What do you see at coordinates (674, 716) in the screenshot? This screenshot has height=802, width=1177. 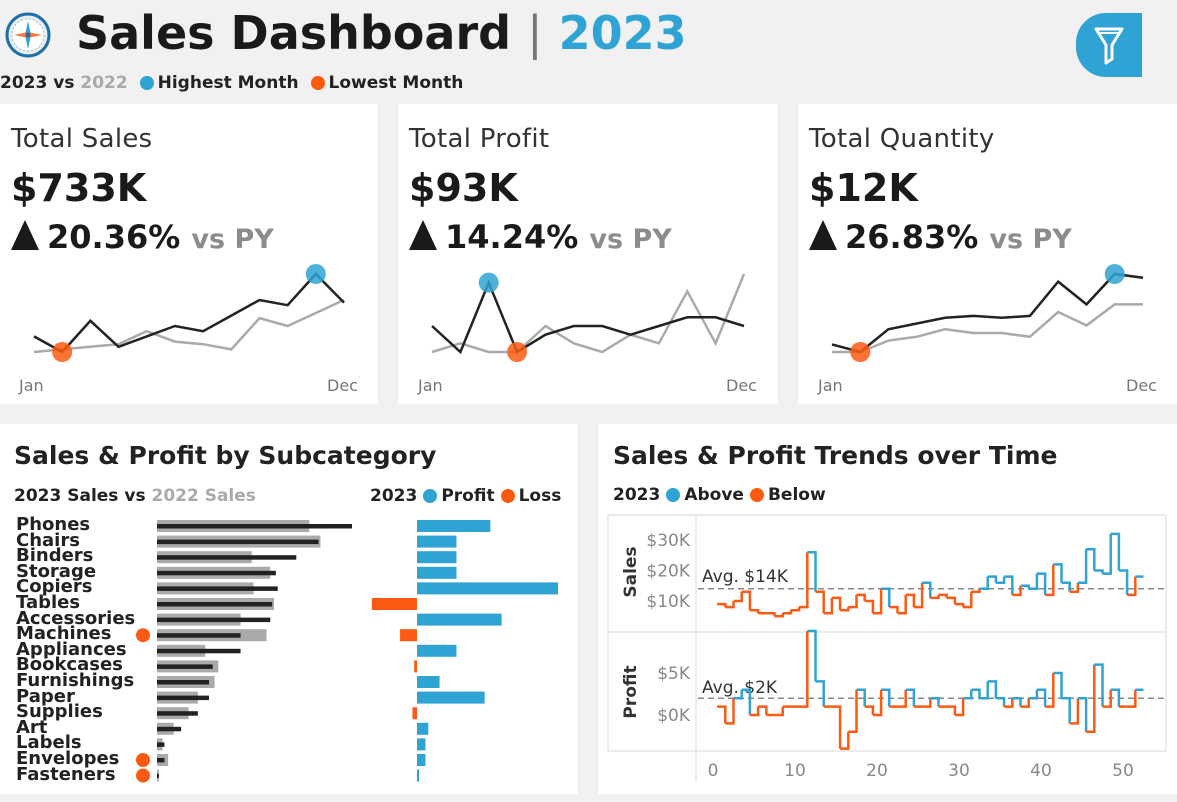 I see `profit-tick-label: $0K` at bounding box center [674, 716].